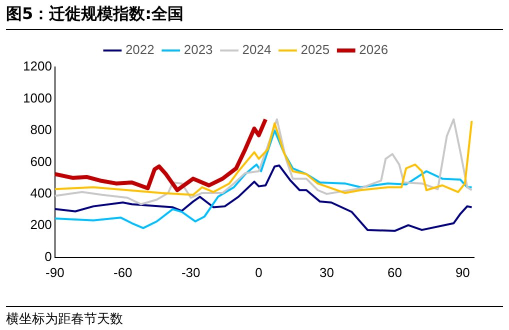  What do you see at coordinates (41, 193) in the screenshot?
I see `y-tick-label: 400` at bounding box center [41, 193].